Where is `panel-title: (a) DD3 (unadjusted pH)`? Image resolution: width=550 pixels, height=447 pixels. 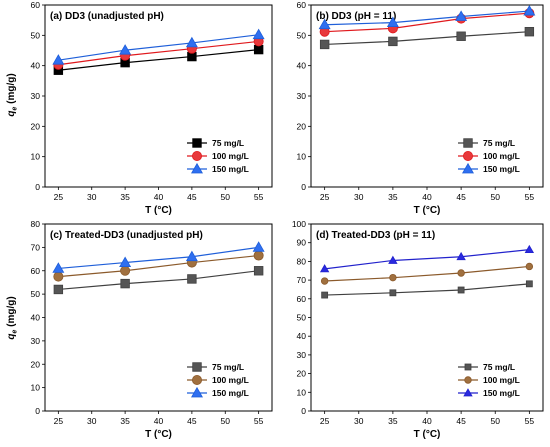
panel-title: (a) DD3 (unadjusted pH) is located at coordinates (107, 16).